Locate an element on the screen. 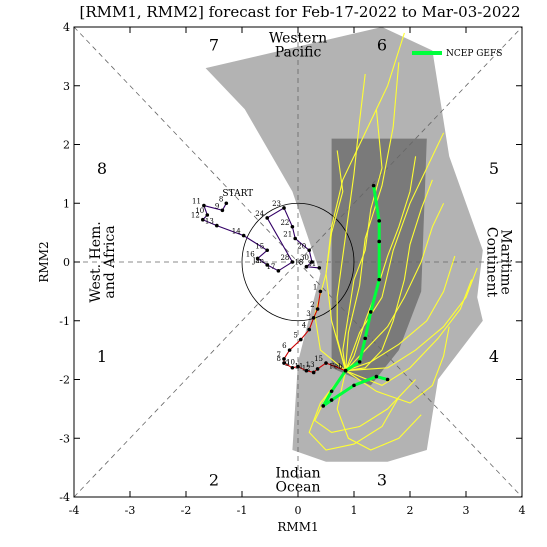 The width and height of the screenshot is (547, 547). observed-point-label: 2 is located at coordinates (312, 305).